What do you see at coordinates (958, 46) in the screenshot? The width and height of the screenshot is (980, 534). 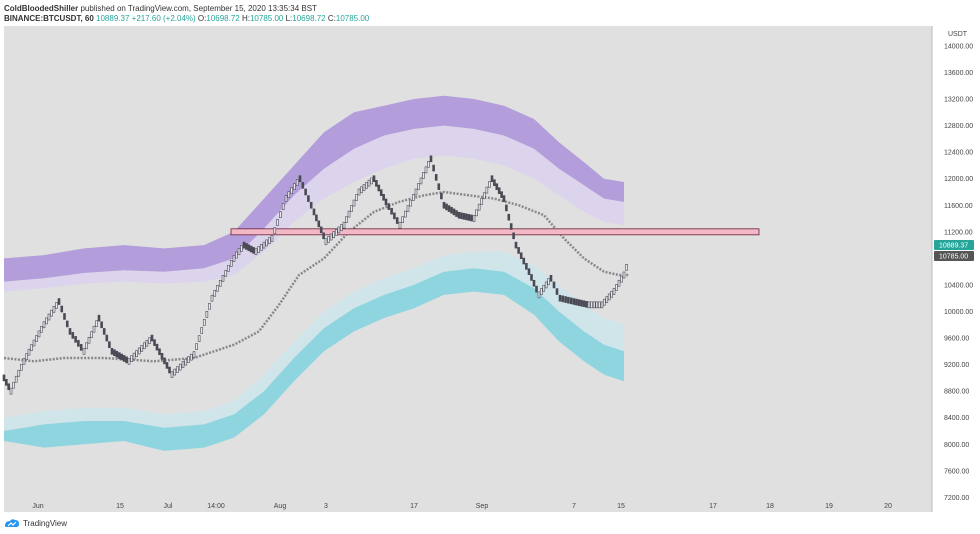 I see `y-tick-17: 14000.00` at bounding box center [958, 46].